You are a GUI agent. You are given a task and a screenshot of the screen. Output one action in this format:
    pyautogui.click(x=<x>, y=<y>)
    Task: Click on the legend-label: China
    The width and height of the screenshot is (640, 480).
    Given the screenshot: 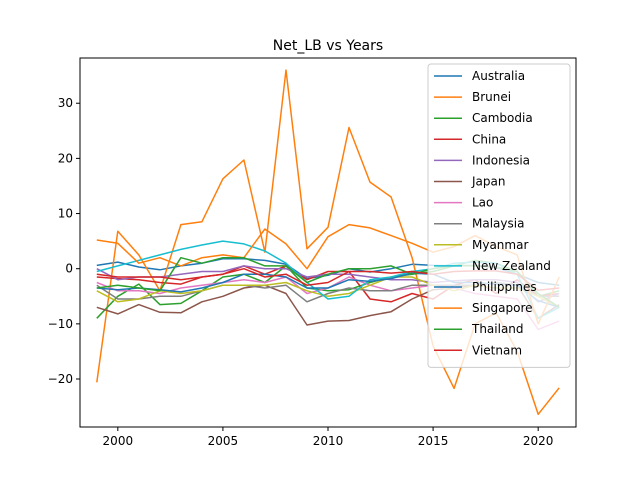 What is the action you would take?
    pyautogui.click(x=489, y=139)
    